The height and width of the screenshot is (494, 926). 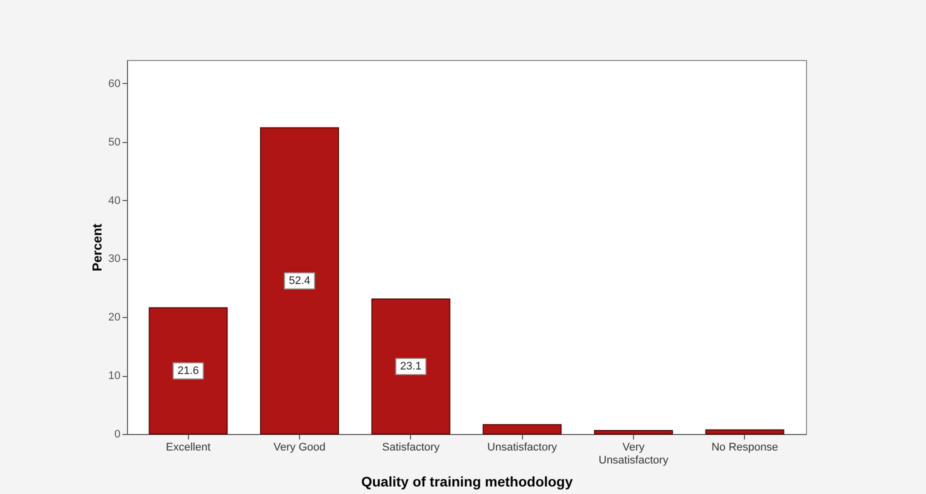 I want to click on data-label: 23.1, so click(x=411, y=366).